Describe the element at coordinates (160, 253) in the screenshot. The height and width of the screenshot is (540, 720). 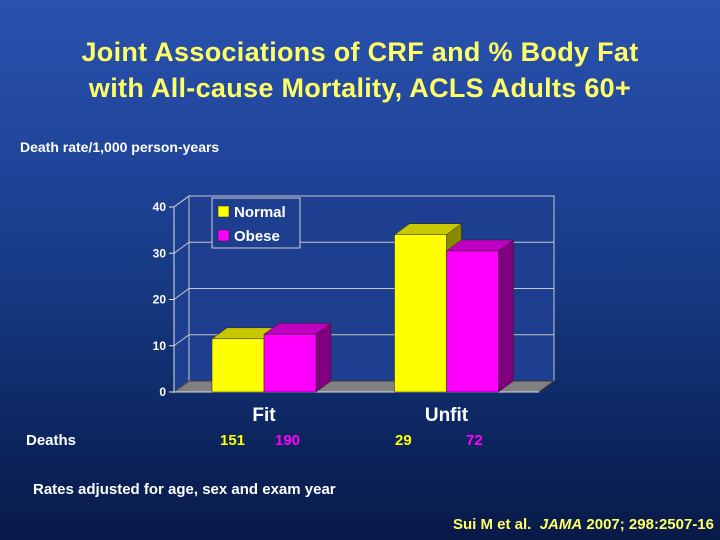
I see `y-tick-label: 30` at that location.